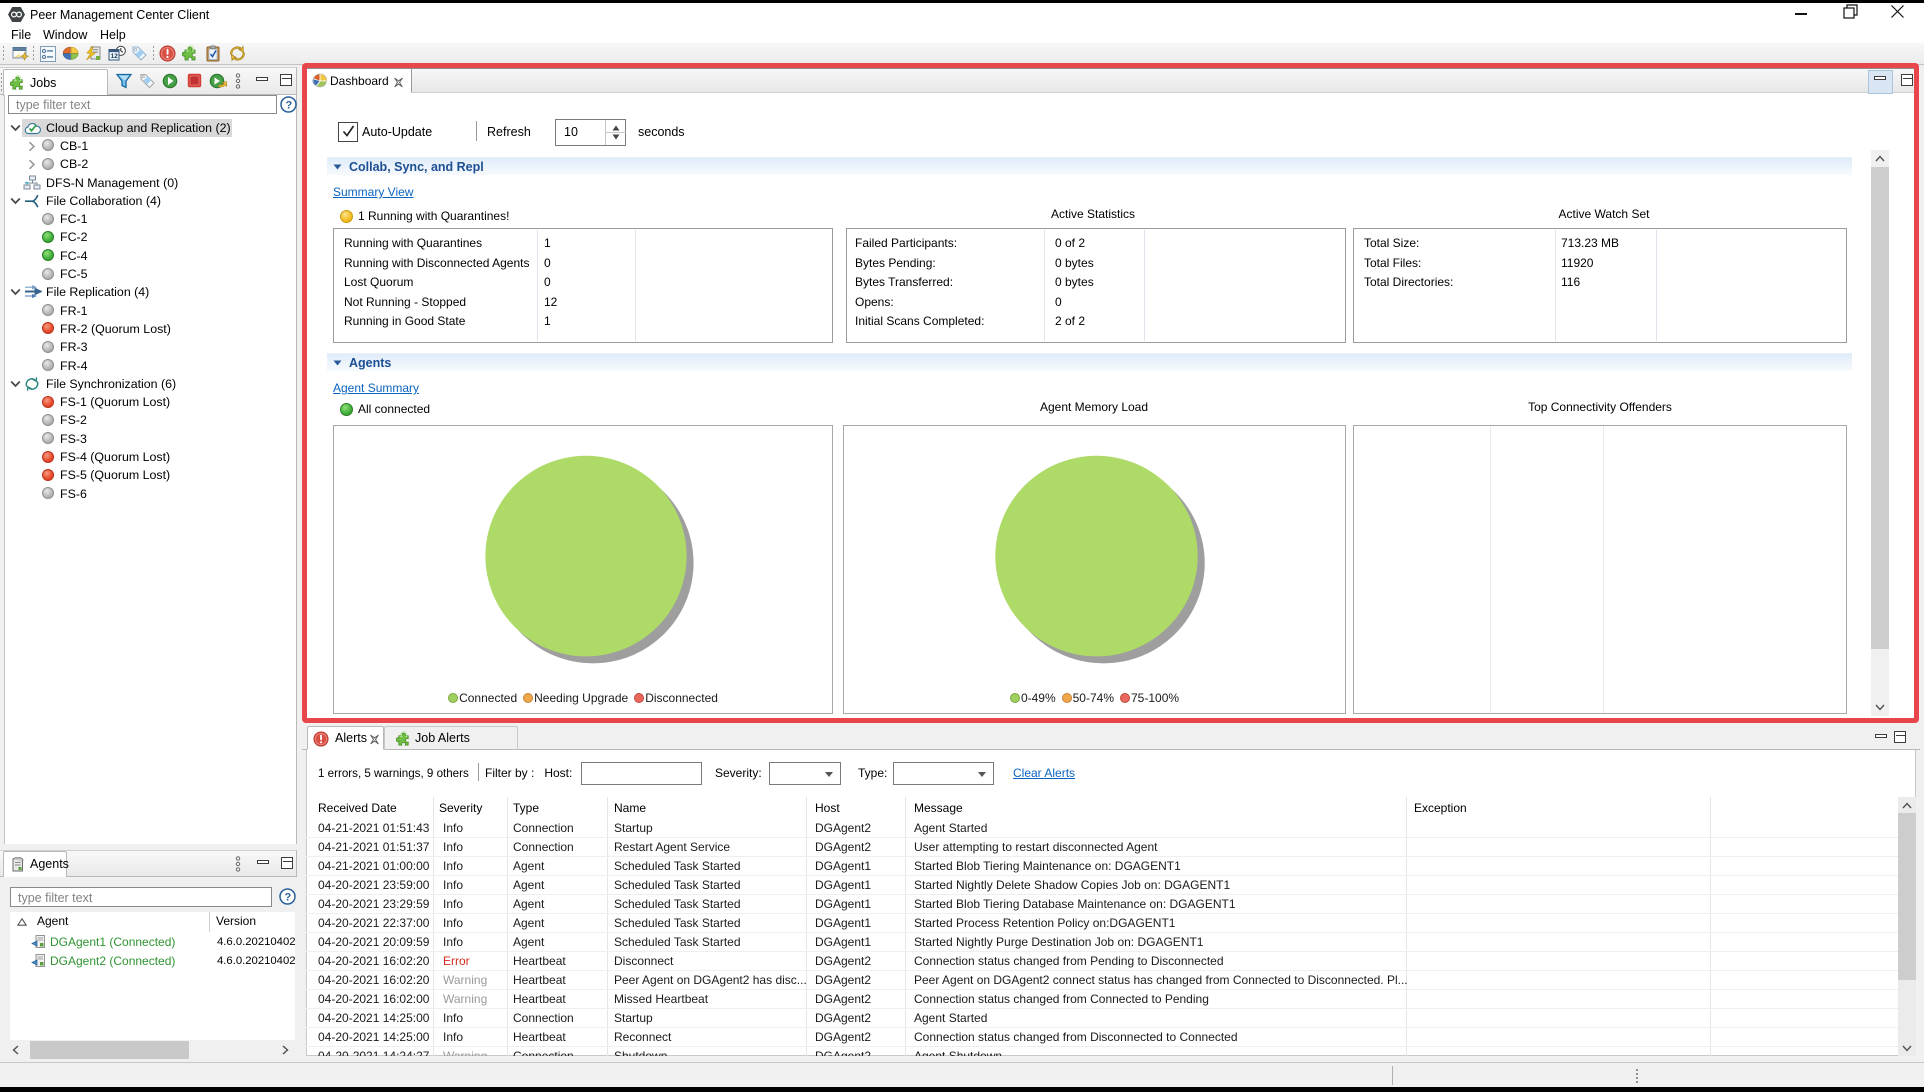  I want to click on svg-text: 12, so click(115, 56).